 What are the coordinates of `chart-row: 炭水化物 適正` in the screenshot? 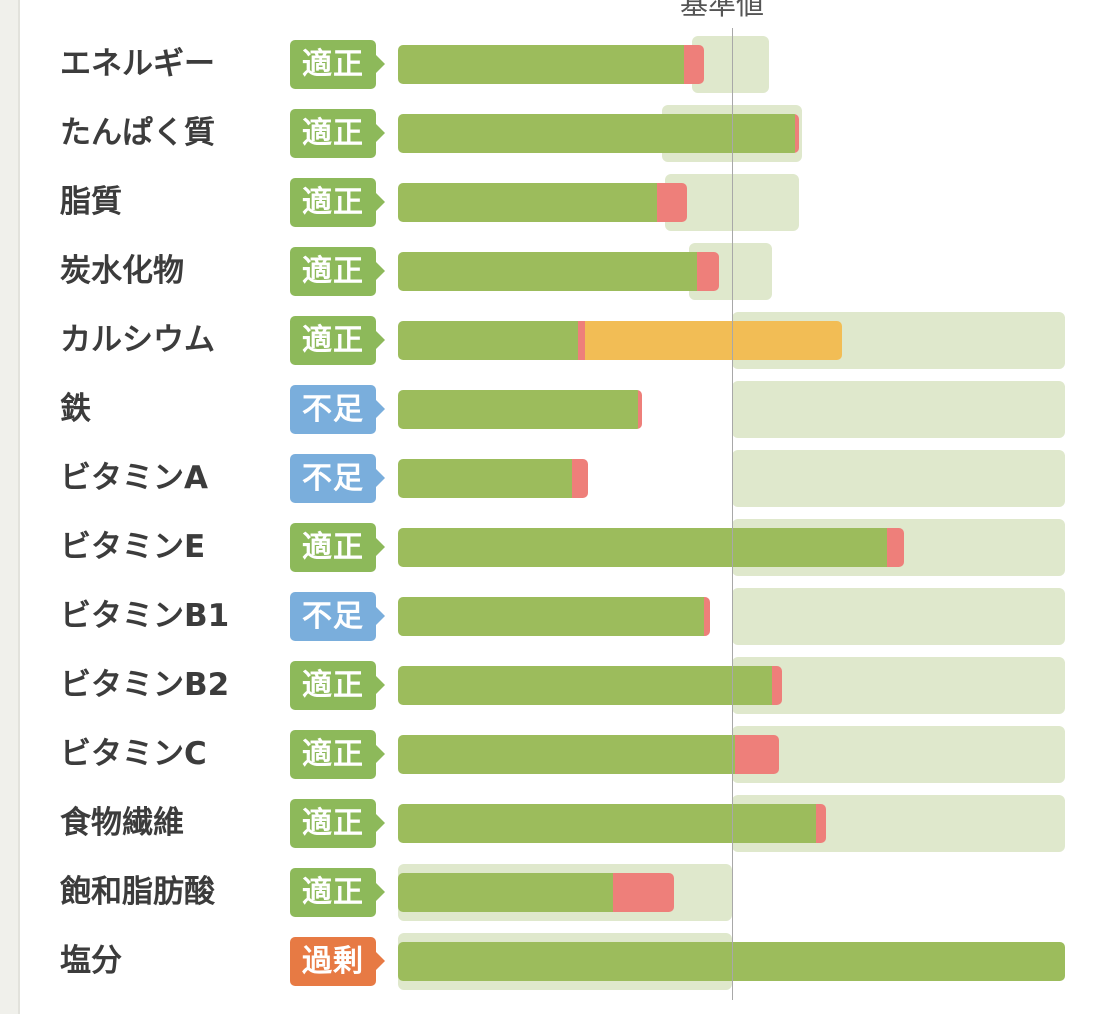 It's located at (548, 271).